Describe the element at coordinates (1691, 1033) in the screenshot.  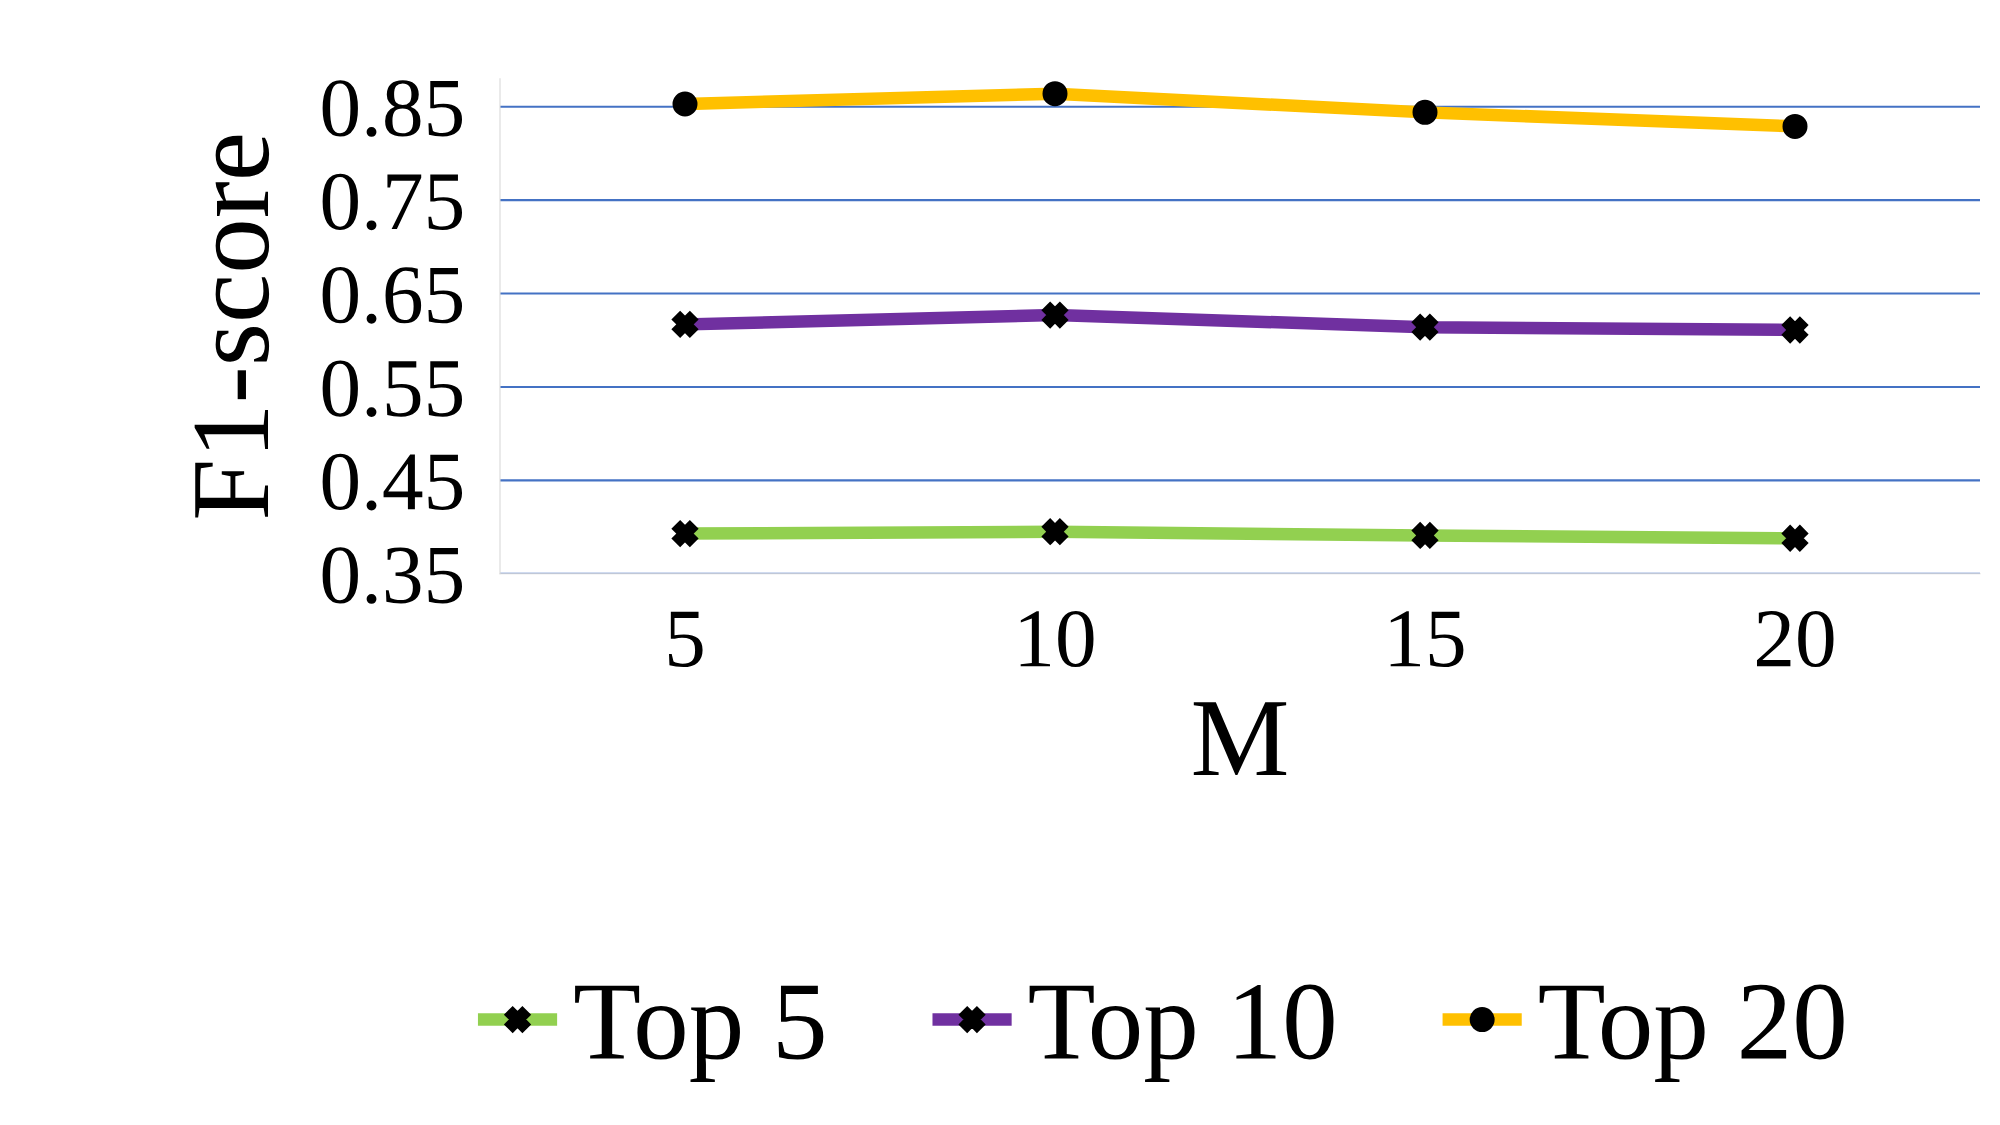
I see `legend-label: Top 20` at that location.